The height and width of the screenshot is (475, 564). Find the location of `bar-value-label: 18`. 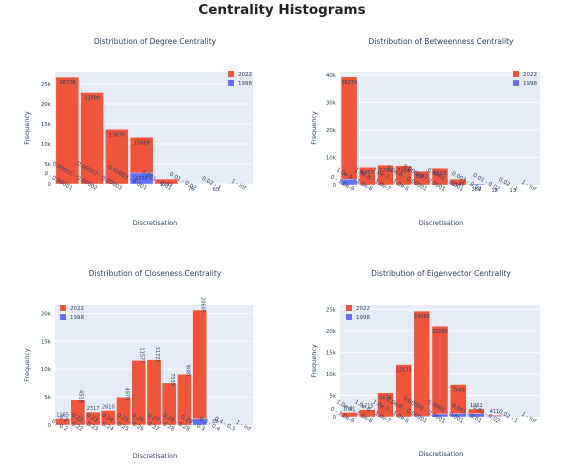

bar-value-label: 18 is located at coordinates (494, 191).